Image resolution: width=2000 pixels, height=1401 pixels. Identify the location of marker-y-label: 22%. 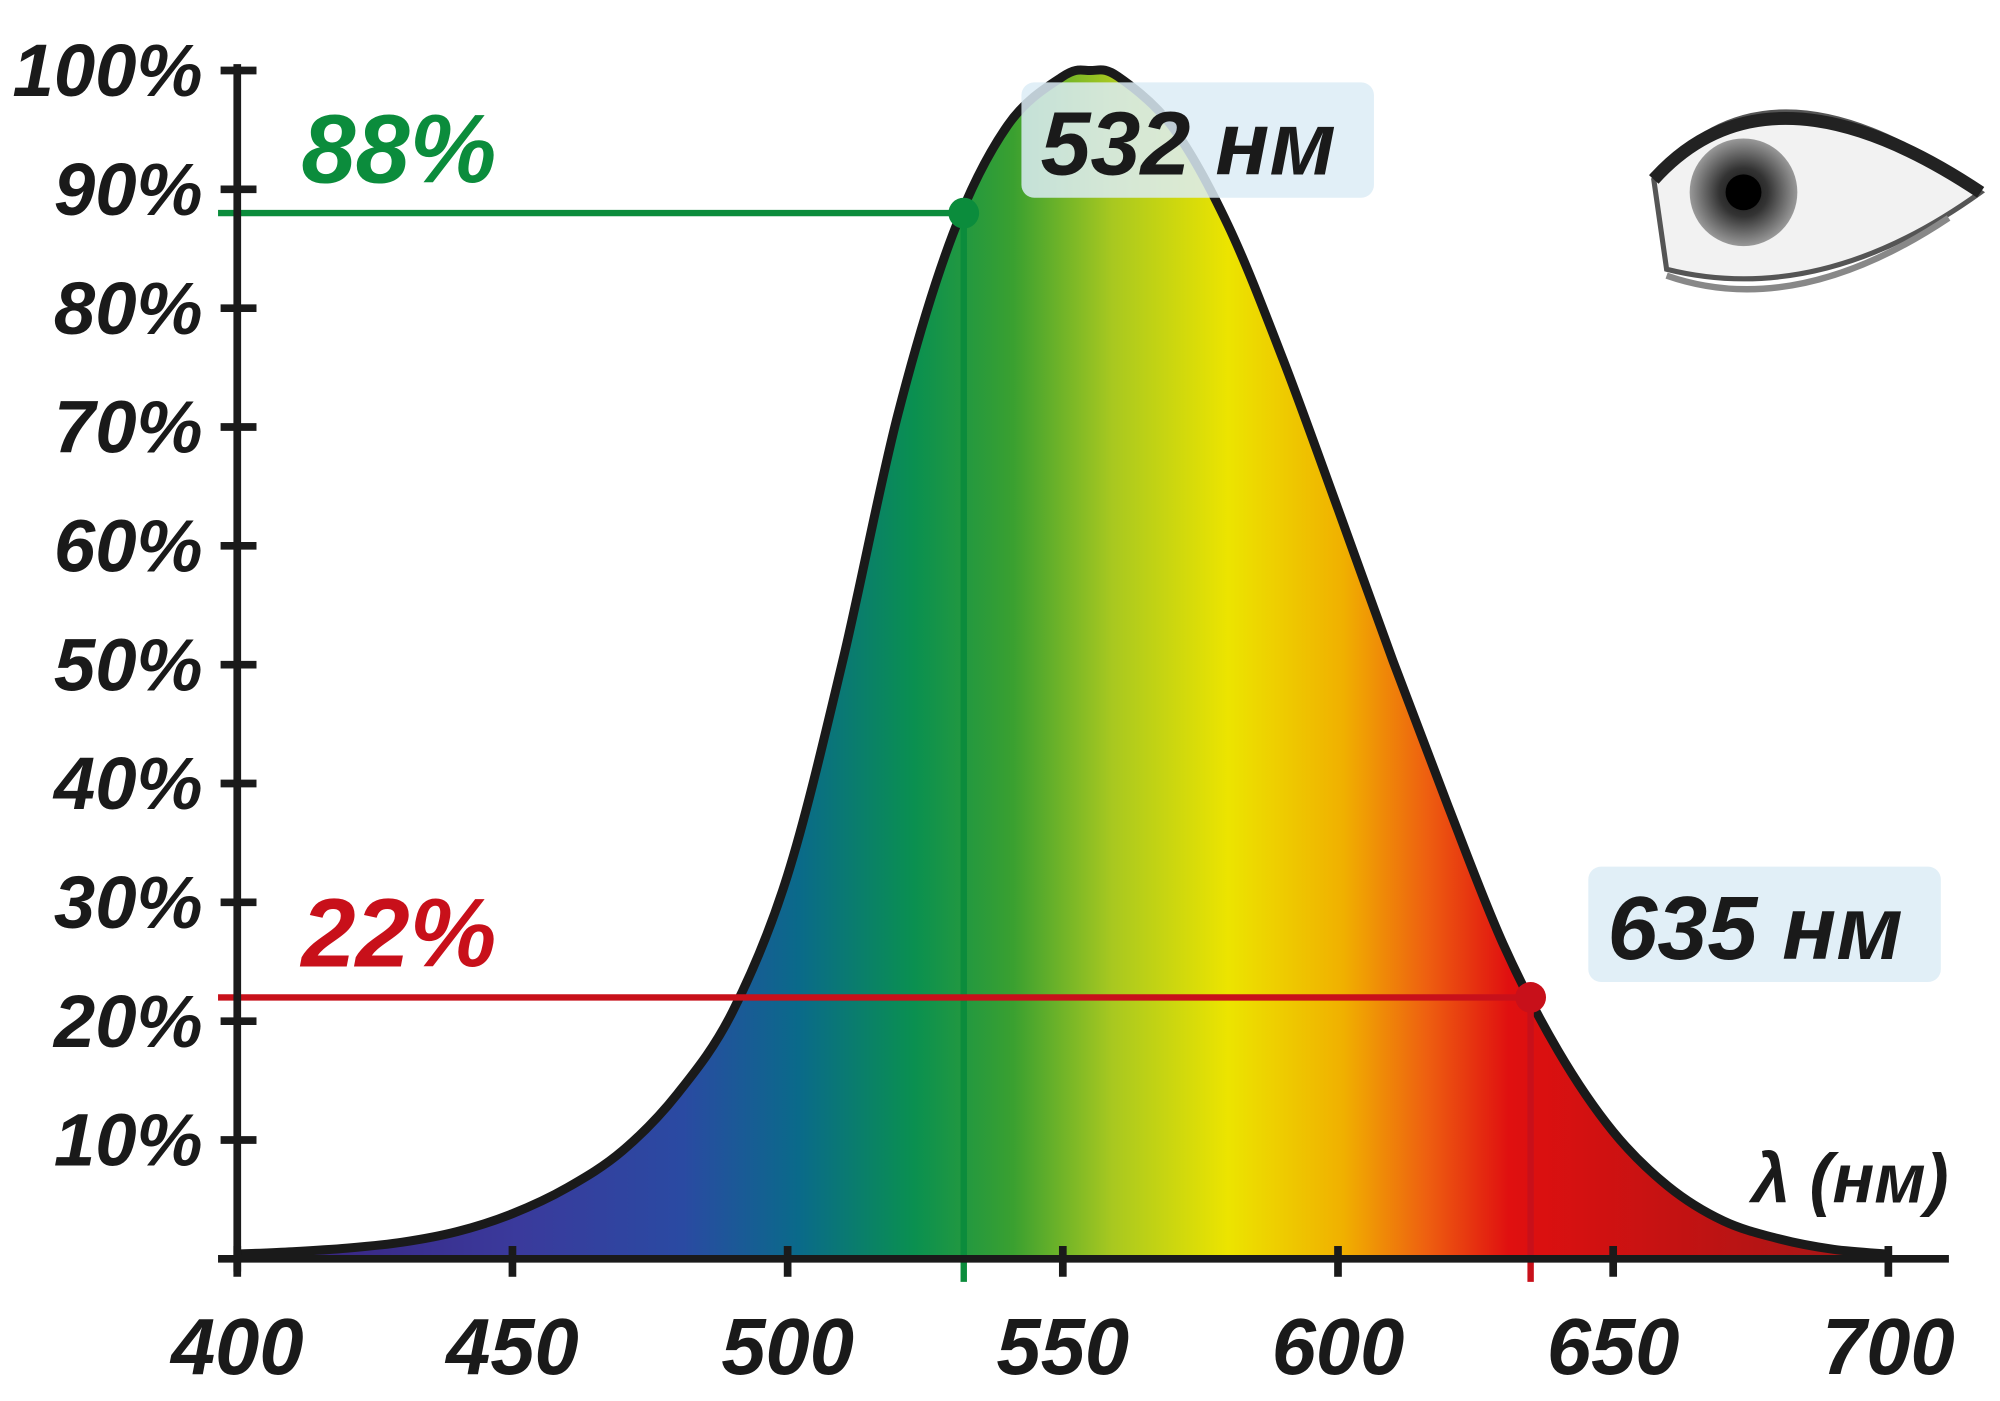
(397, 933).